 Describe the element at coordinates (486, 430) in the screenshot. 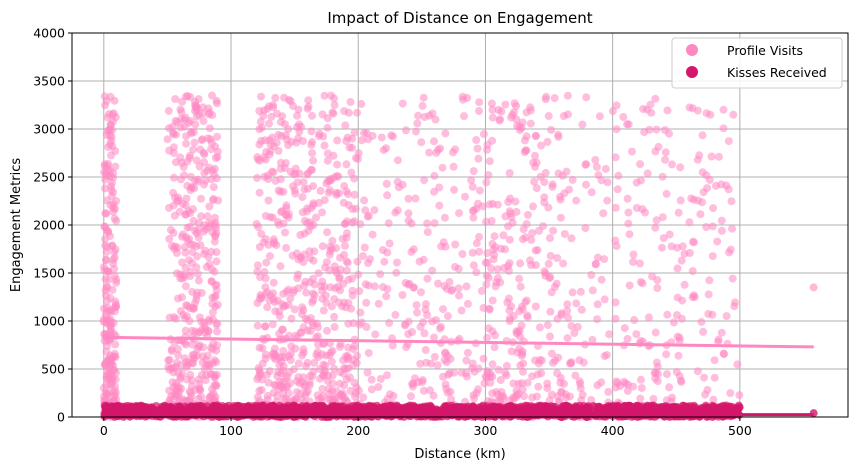

I see `x-tick-label: 300` at that location.